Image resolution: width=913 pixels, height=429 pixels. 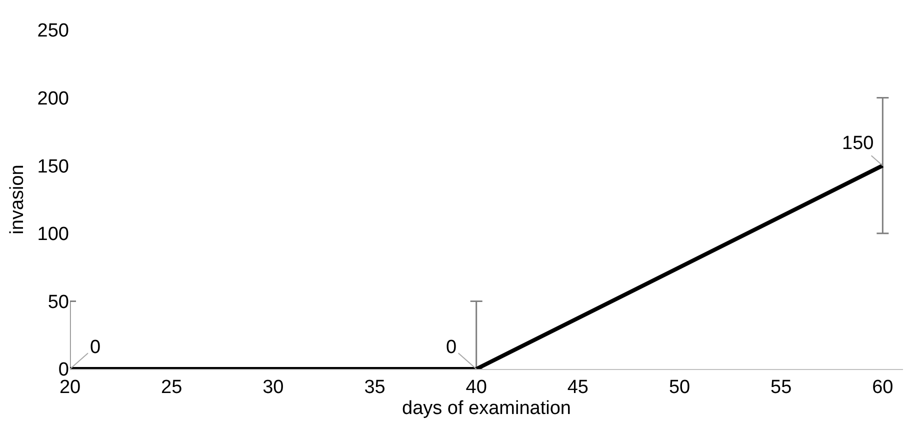 I want to click on x-tick-label: 50, so click(x=679, y=387).